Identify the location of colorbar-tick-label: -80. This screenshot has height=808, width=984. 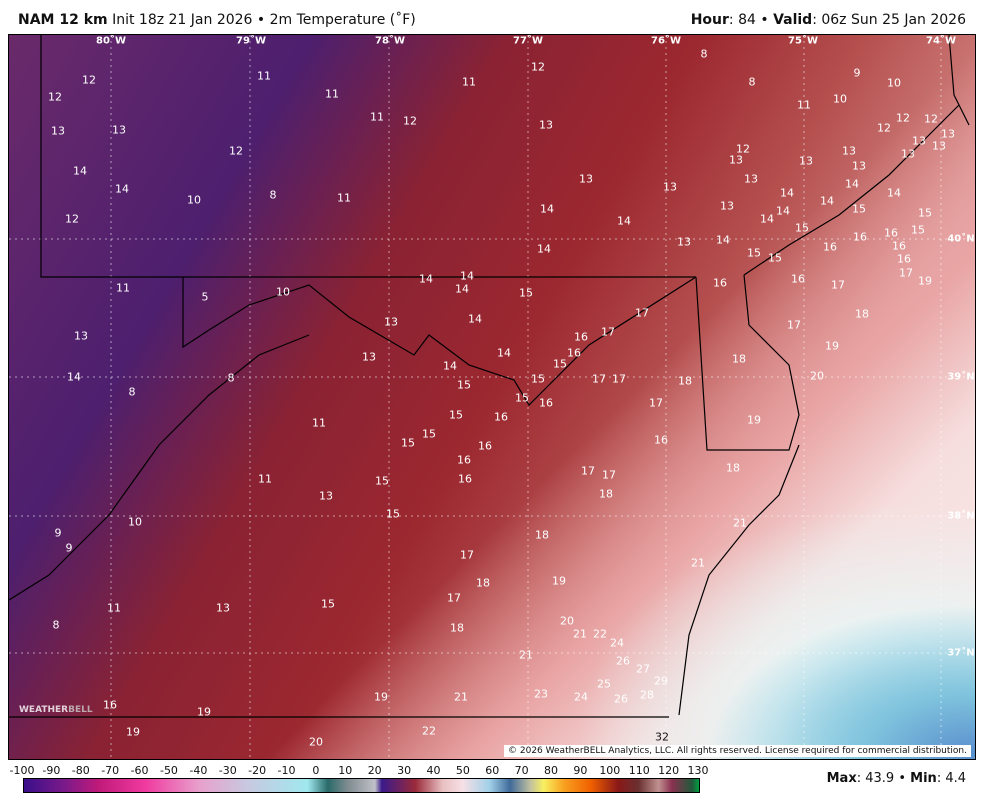
(80, 770).